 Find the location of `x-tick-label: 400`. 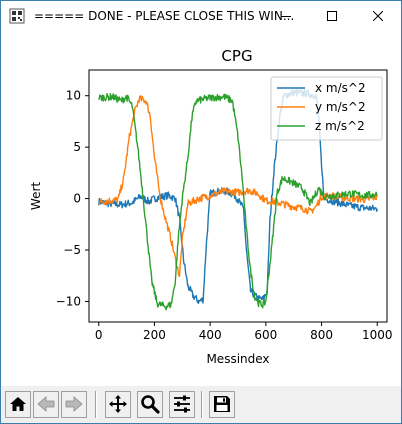

x-tick-label: 400 is located at coordinates (210, 335).